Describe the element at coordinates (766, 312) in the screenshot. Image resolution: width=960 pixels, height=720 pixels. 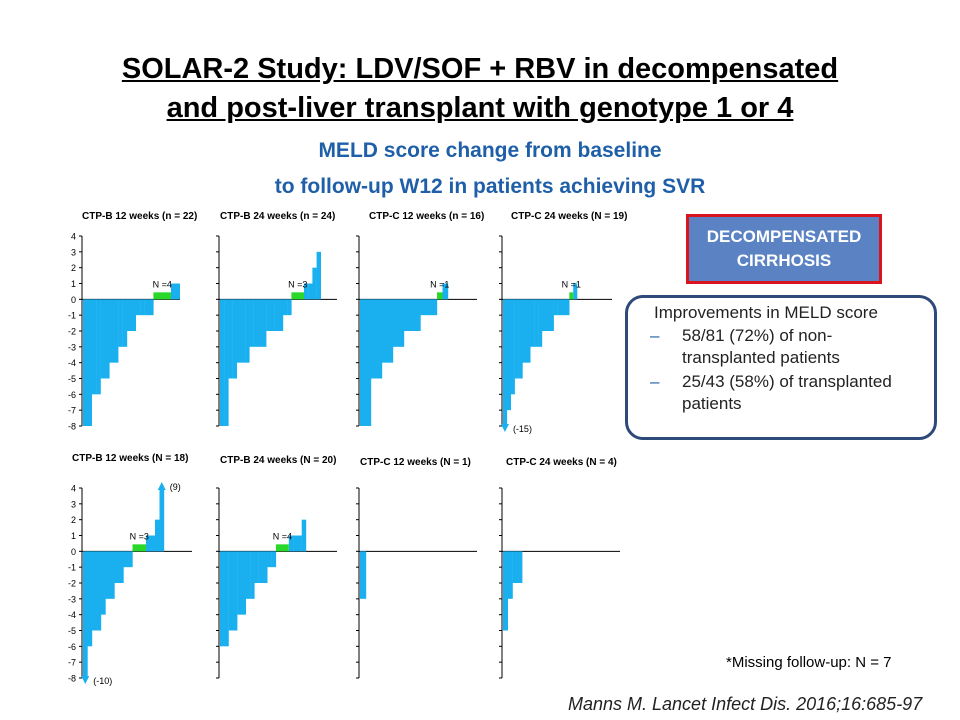
I see `improvement-heading: Improvements in MELD score` at that location.